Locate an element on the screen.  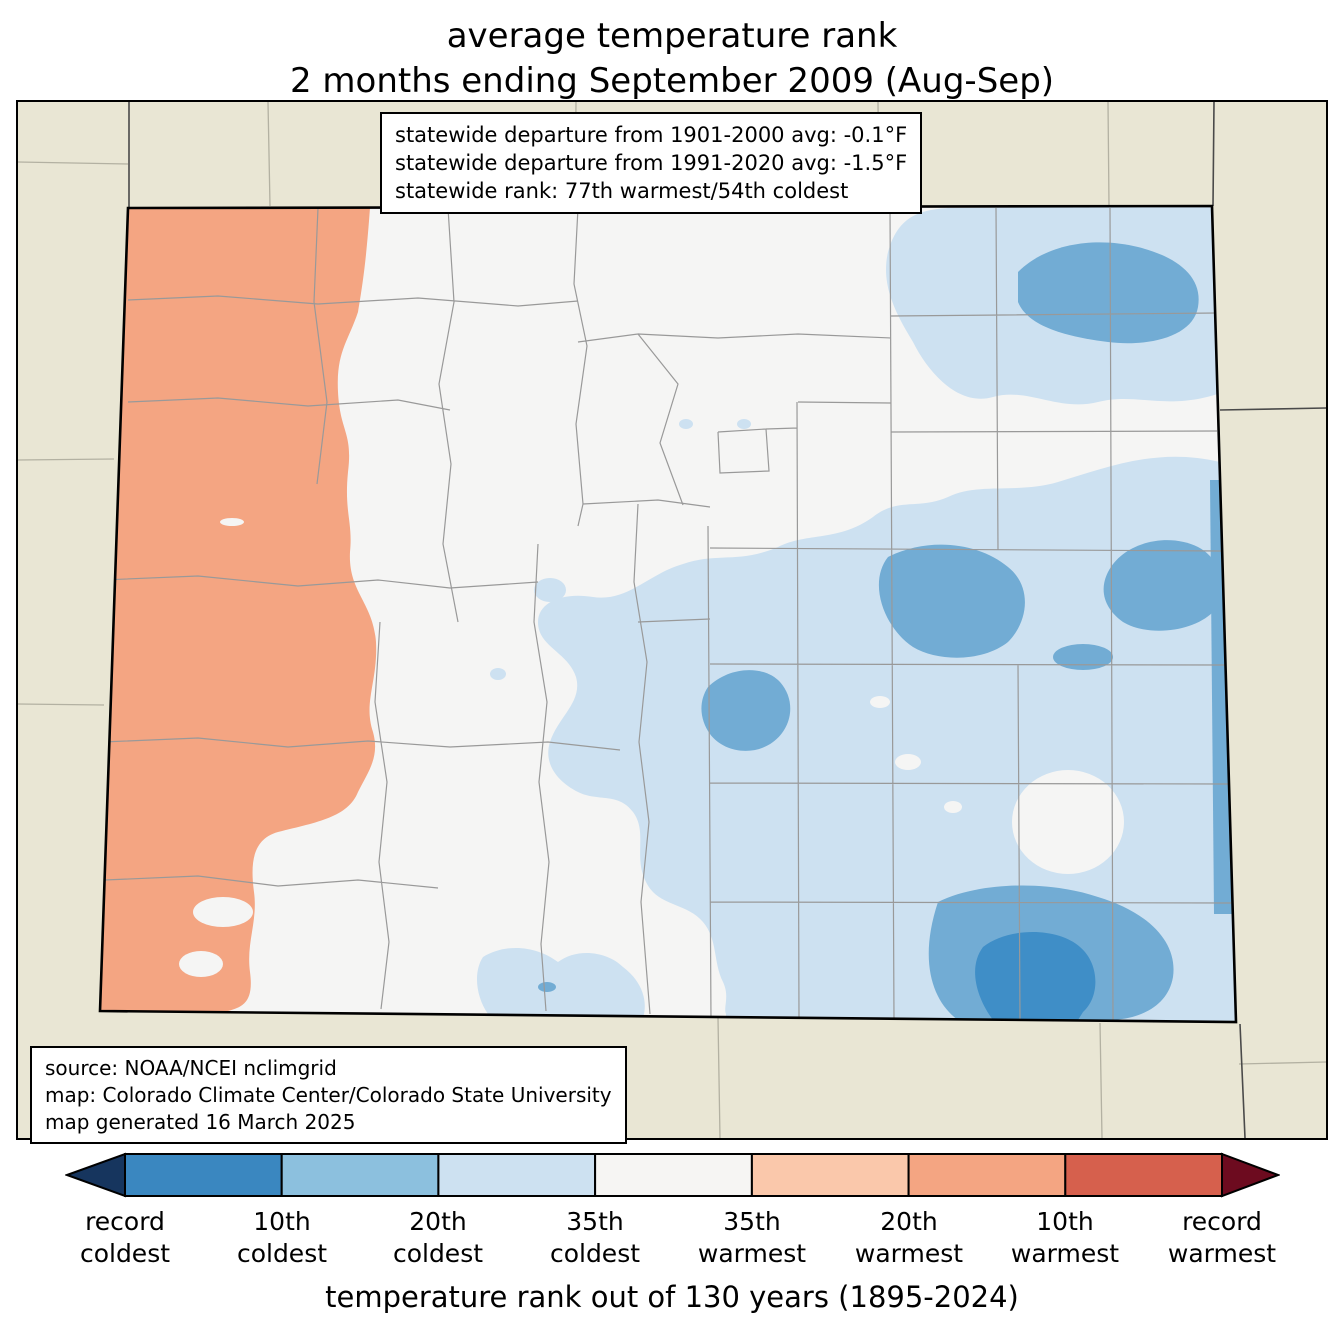
title-line-1: average temperature rank is located at coordinates (672, 36).